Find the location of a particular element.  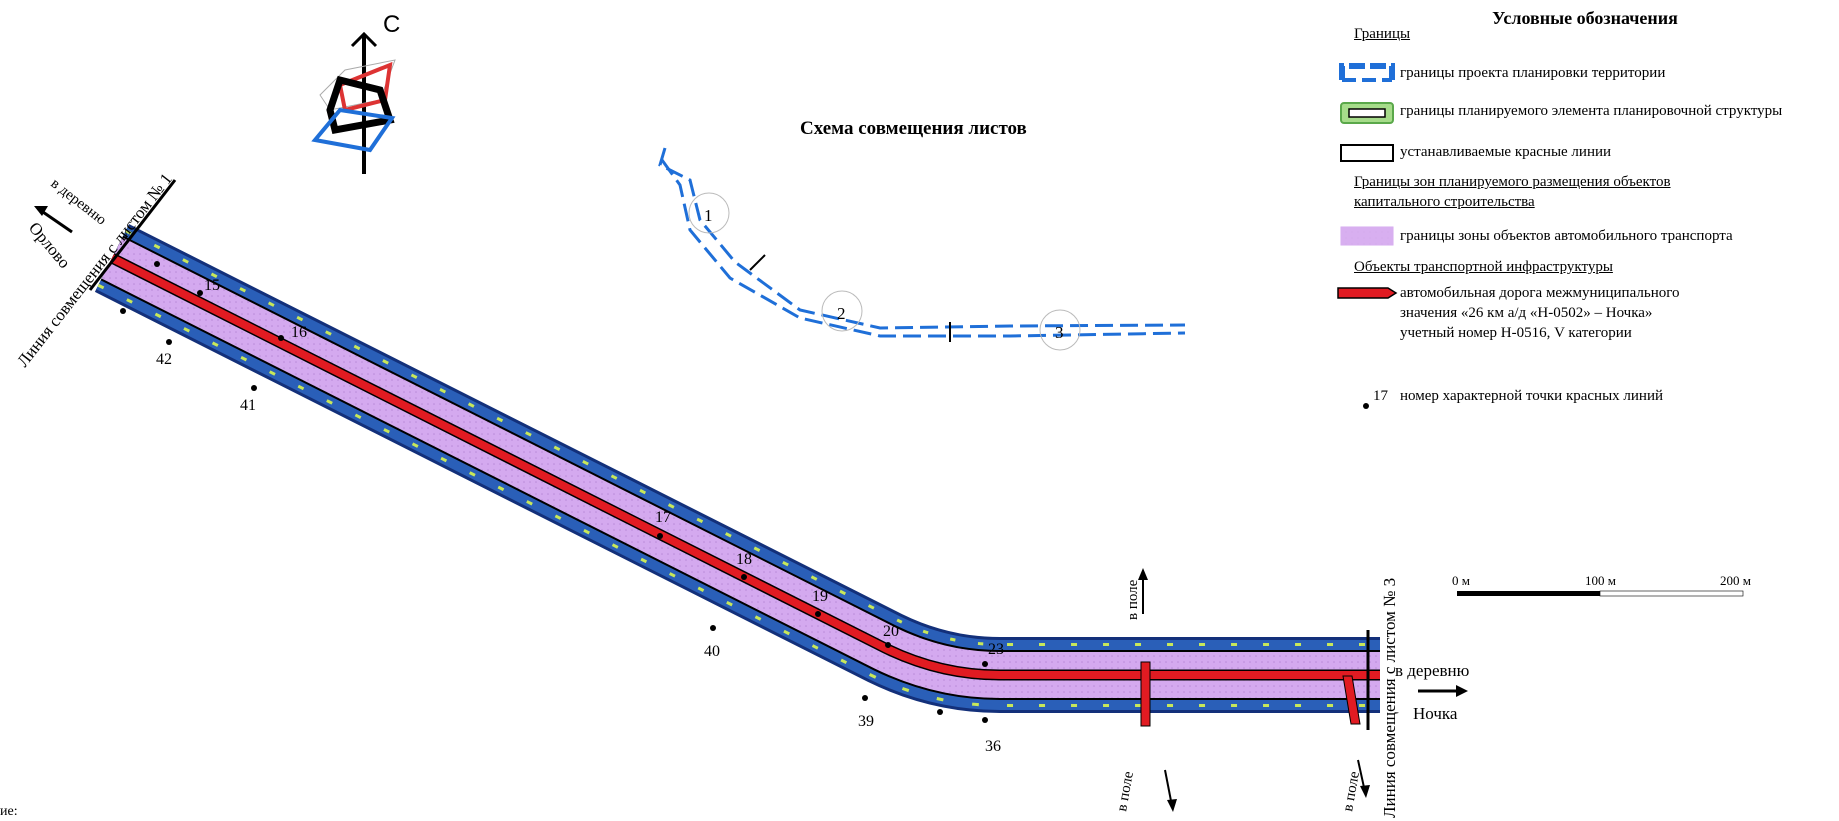

point-label: 16 is located at coordinates (299, 332).